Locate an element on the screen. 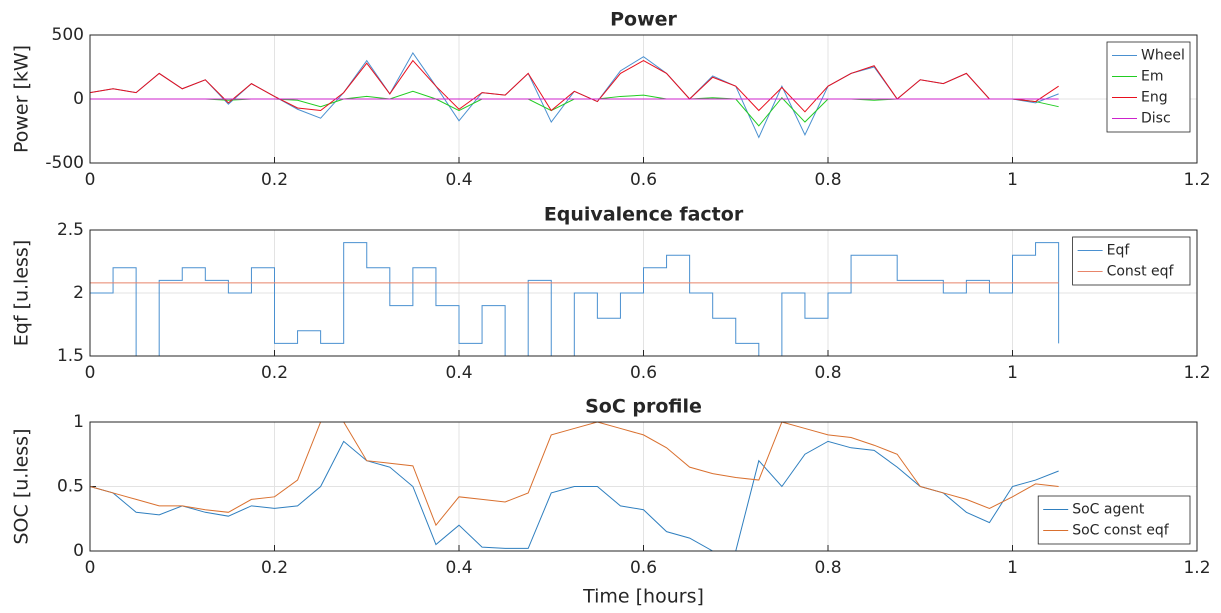 The image size is (1221, 613). y-tick-label: 1 is located at coordinates (78, 422).